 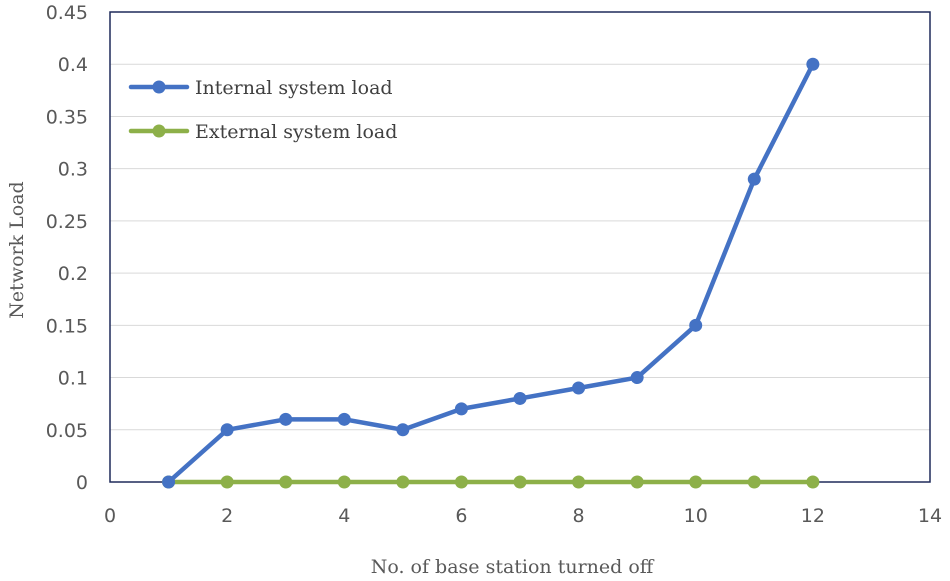 I want to click on x-axis-title: No. of base station turned off, so click(x=513, y=567).